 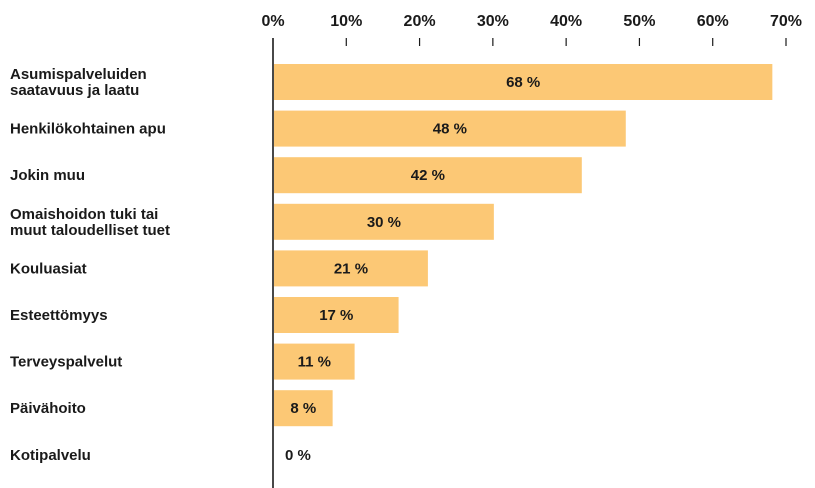 I want to click on x-tick-label: 20%, so click(x=420, y=21).